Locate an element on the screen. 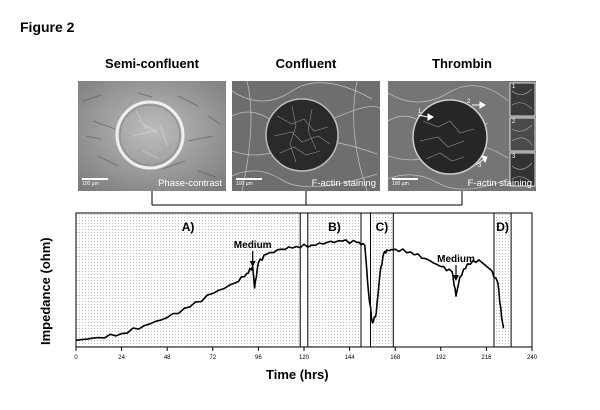 This screenshot has width=600, height=410. x-tick-label: 24 is located at coordinates (121, 358).